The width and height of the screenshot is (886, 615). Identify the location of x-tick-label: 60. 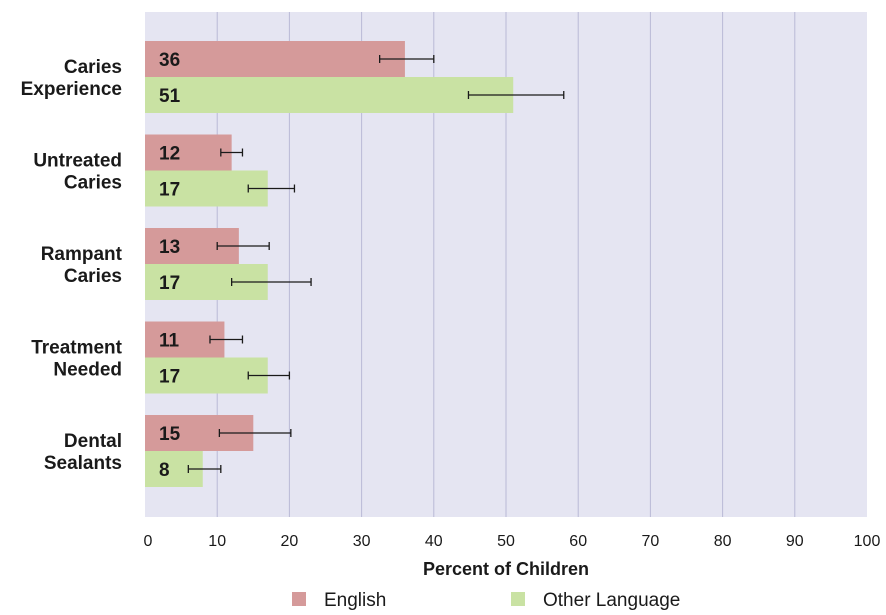
(578, 541).